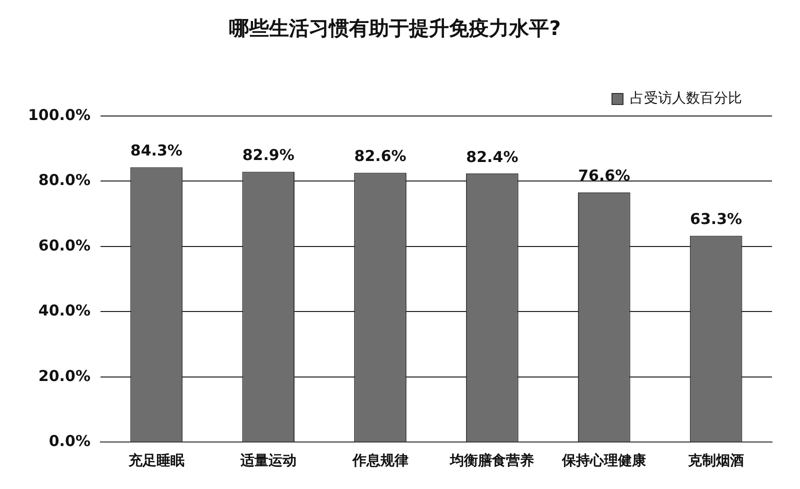 The width and height of the screenshot is (800, 489). Describe the element at coordinates (492, 157) in the screenshot. I see `data-label: 82.4%` at that location.